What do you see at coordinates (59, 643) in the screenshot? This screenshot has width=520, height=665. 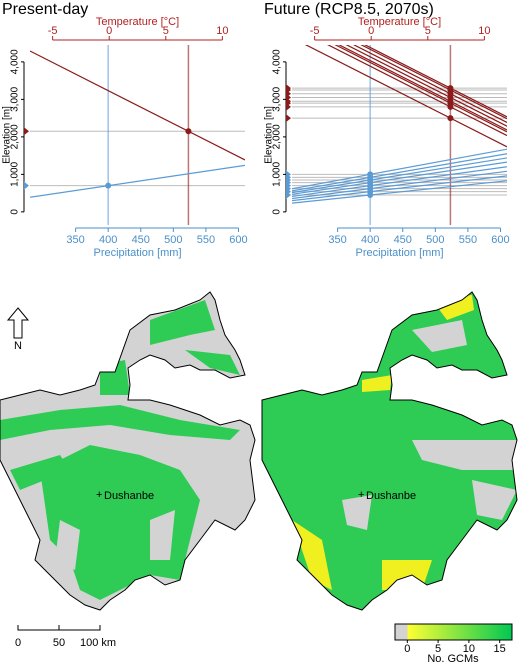 I see `scale-label: 50` at bounding box center [59, 643].